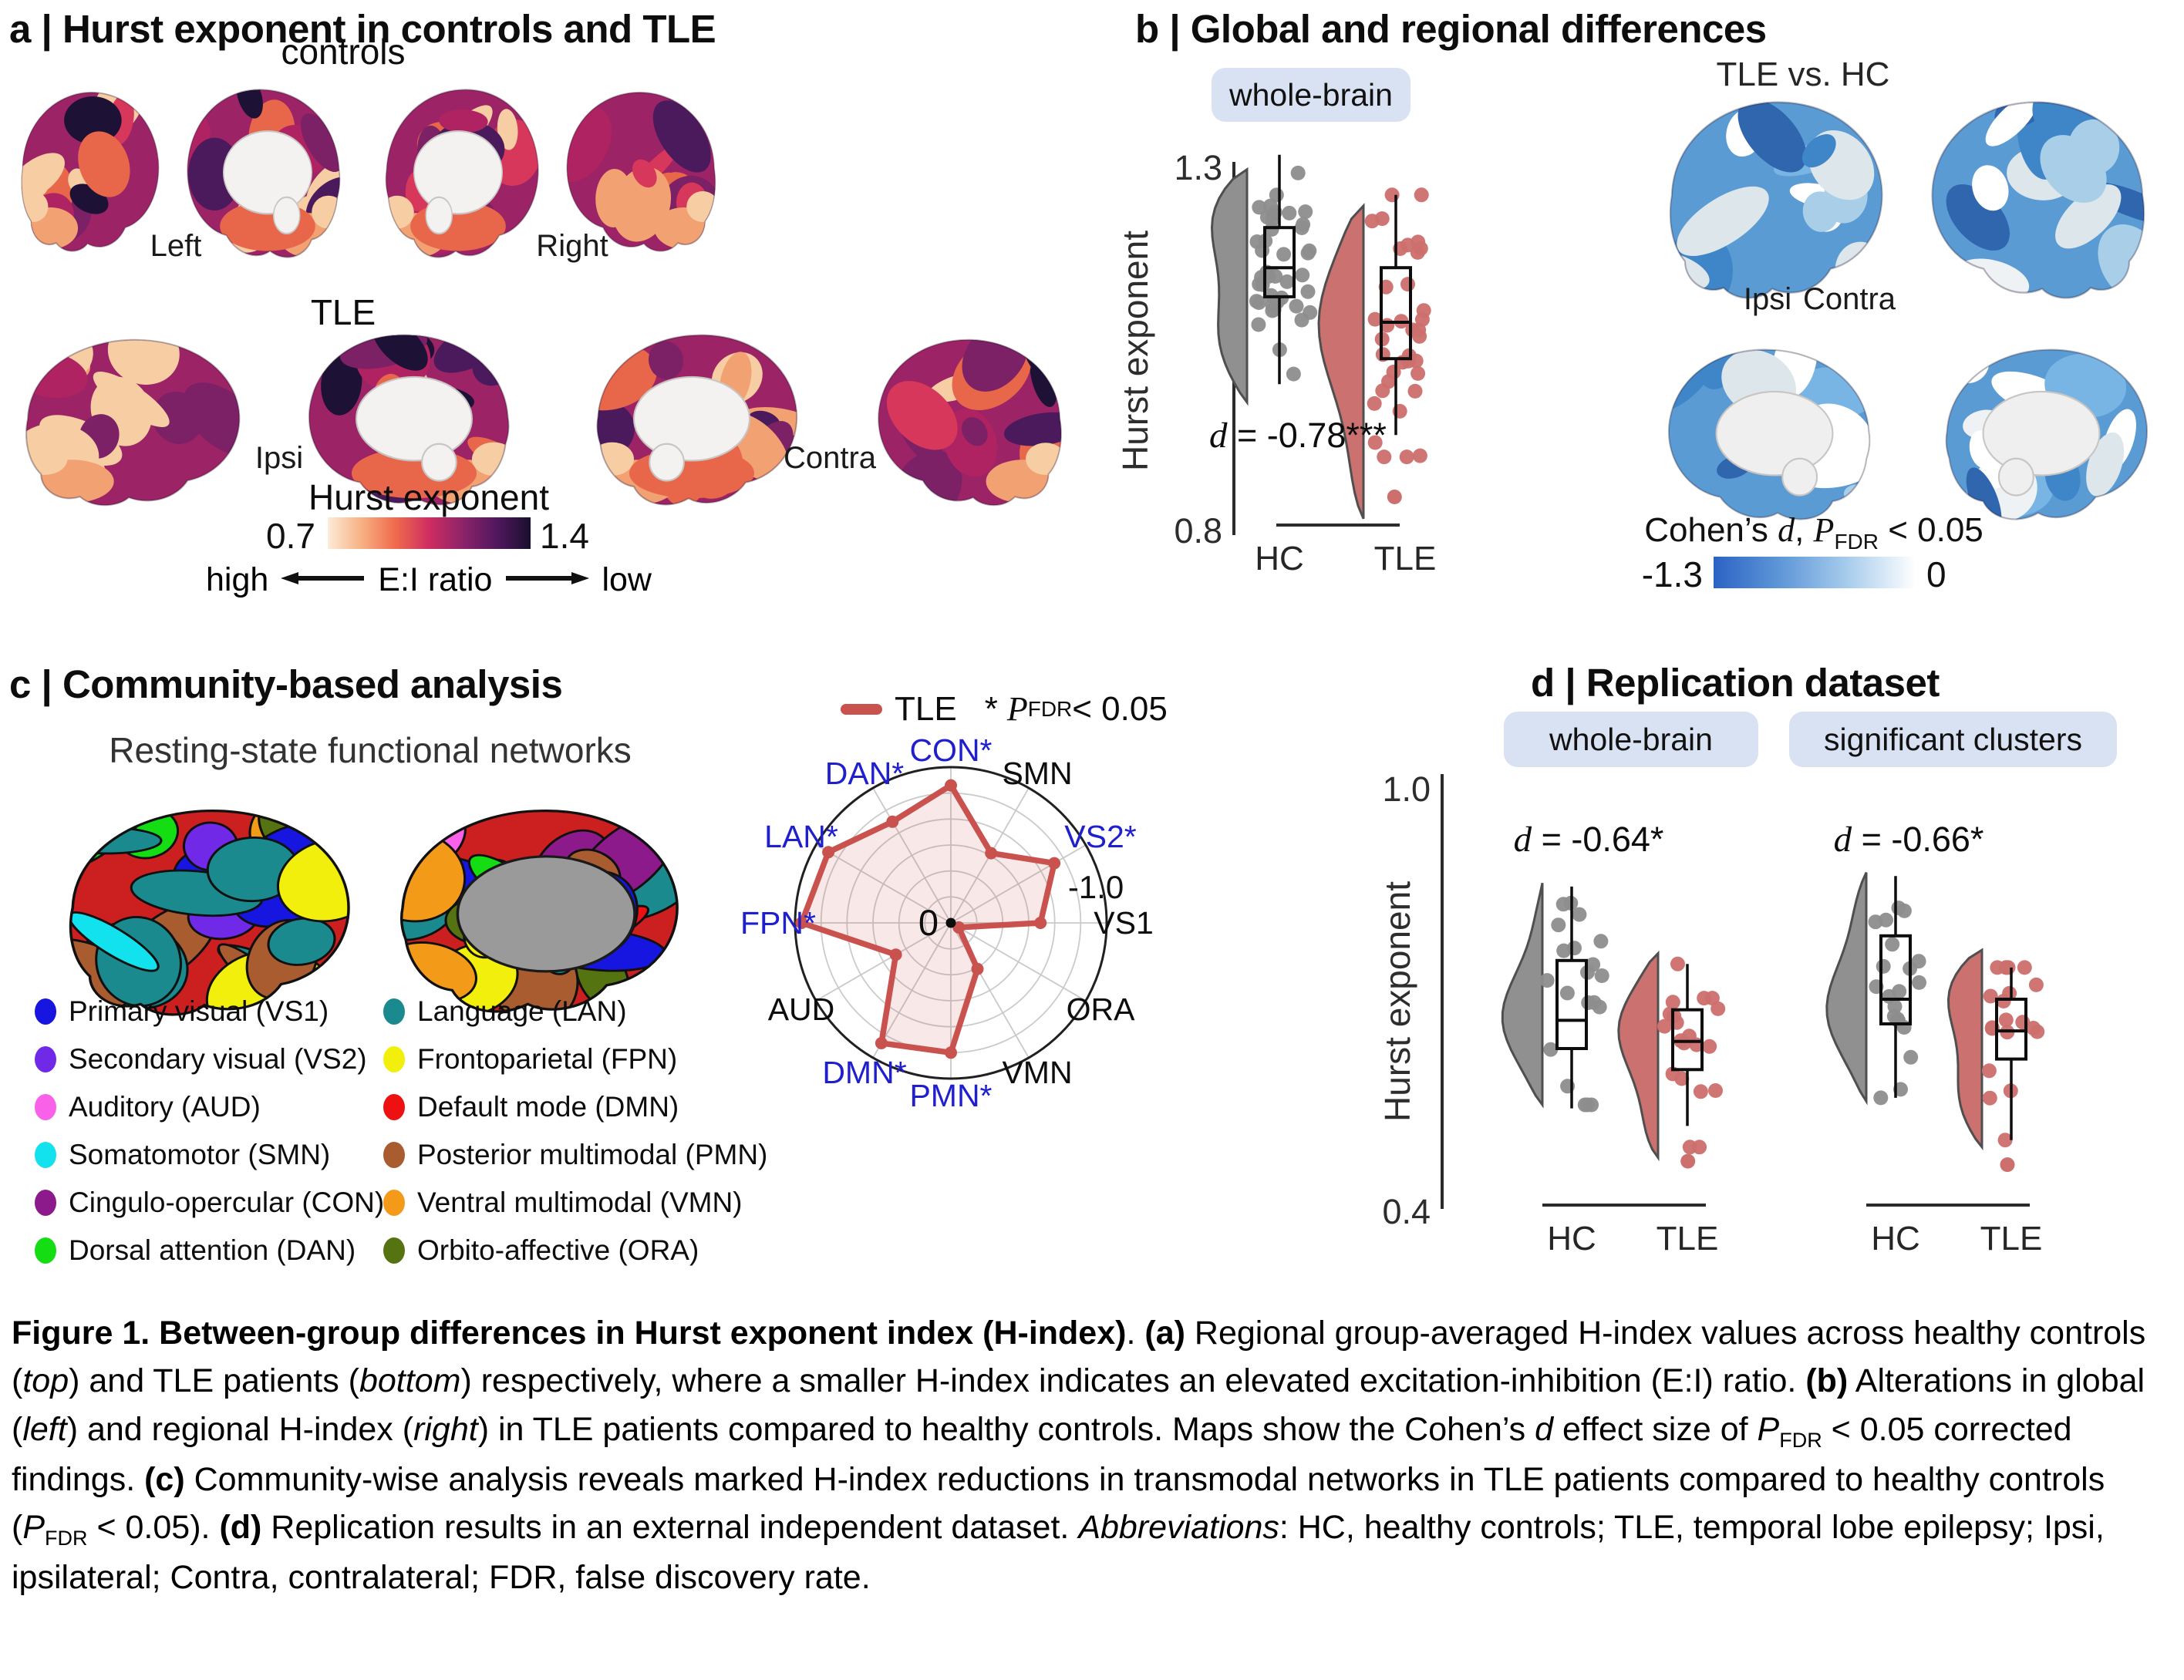 The height and width of the screenshot is (1680, 2184). Describe the element at coordinates (951, 1095) in the screenshot. I see `radar-axis-label-pmn: PMN*` at that location.